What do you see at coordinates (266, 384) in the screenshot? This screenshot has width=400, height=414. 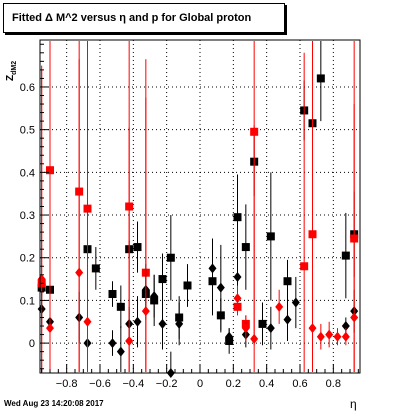 I see `x-tick-label: 0.4` at bounding box center [266, 384].